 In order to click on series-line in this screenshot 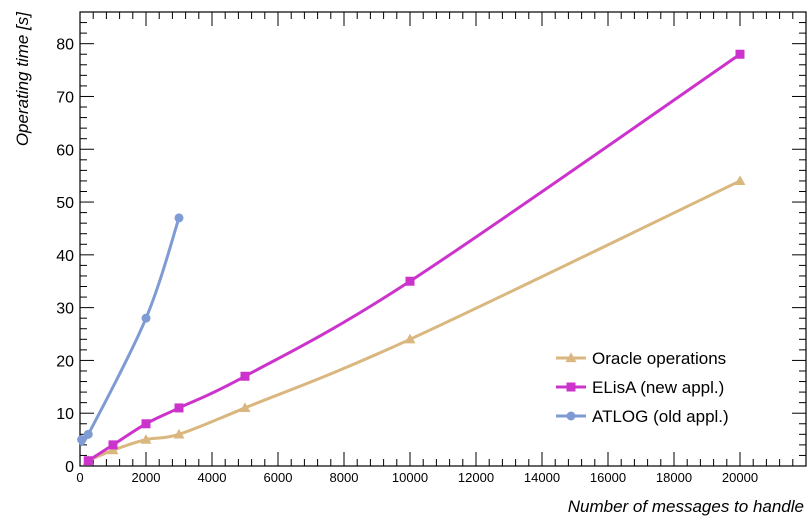, I will do `click(130, 331)`.